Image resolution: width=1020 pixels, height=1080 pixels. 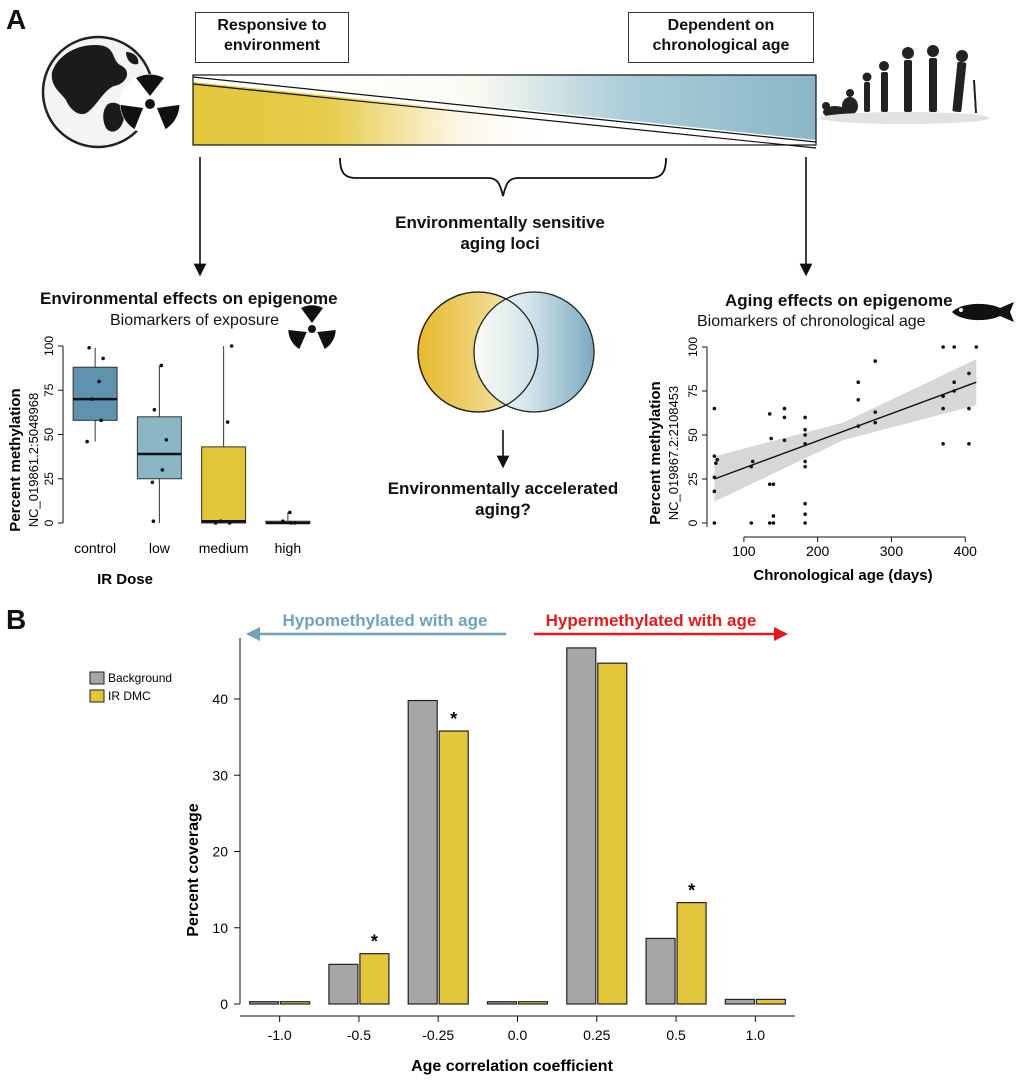 What do you see at coordinates (288, 548) in the screenshot?
I see `boxplot-x-tick-label: high` at bounding box center [288, 548].